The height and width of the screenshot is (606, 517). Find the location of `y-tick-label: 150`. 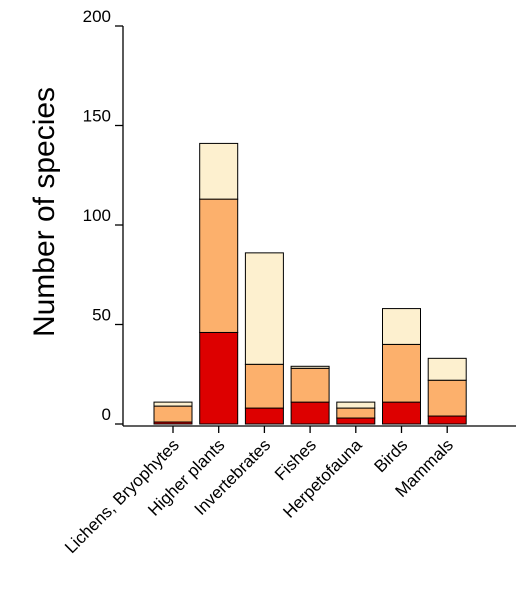

y-tick-label: 150 is located at coordinates (97, 116).